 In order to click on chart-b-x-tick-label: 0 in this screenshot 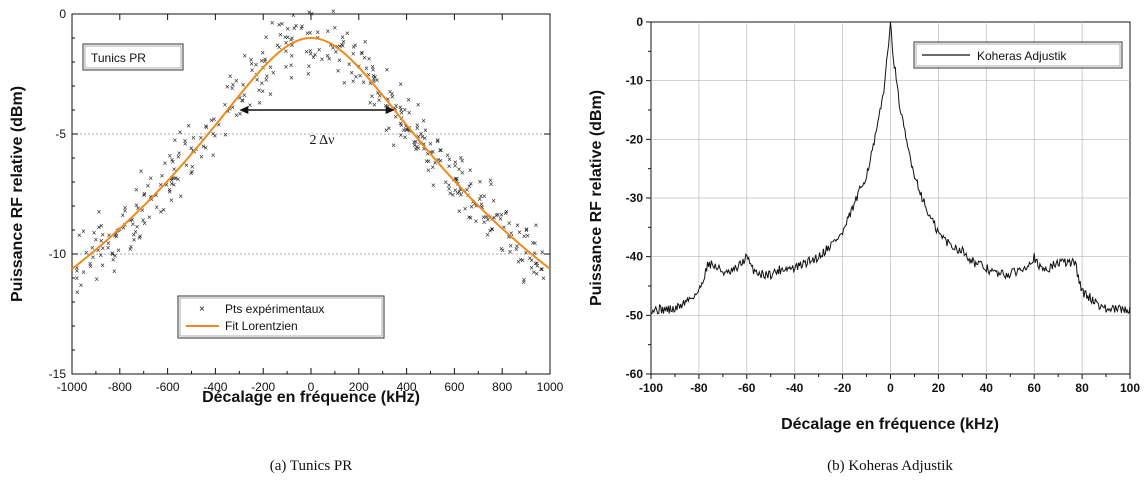, I will do `click(890, 388)`.